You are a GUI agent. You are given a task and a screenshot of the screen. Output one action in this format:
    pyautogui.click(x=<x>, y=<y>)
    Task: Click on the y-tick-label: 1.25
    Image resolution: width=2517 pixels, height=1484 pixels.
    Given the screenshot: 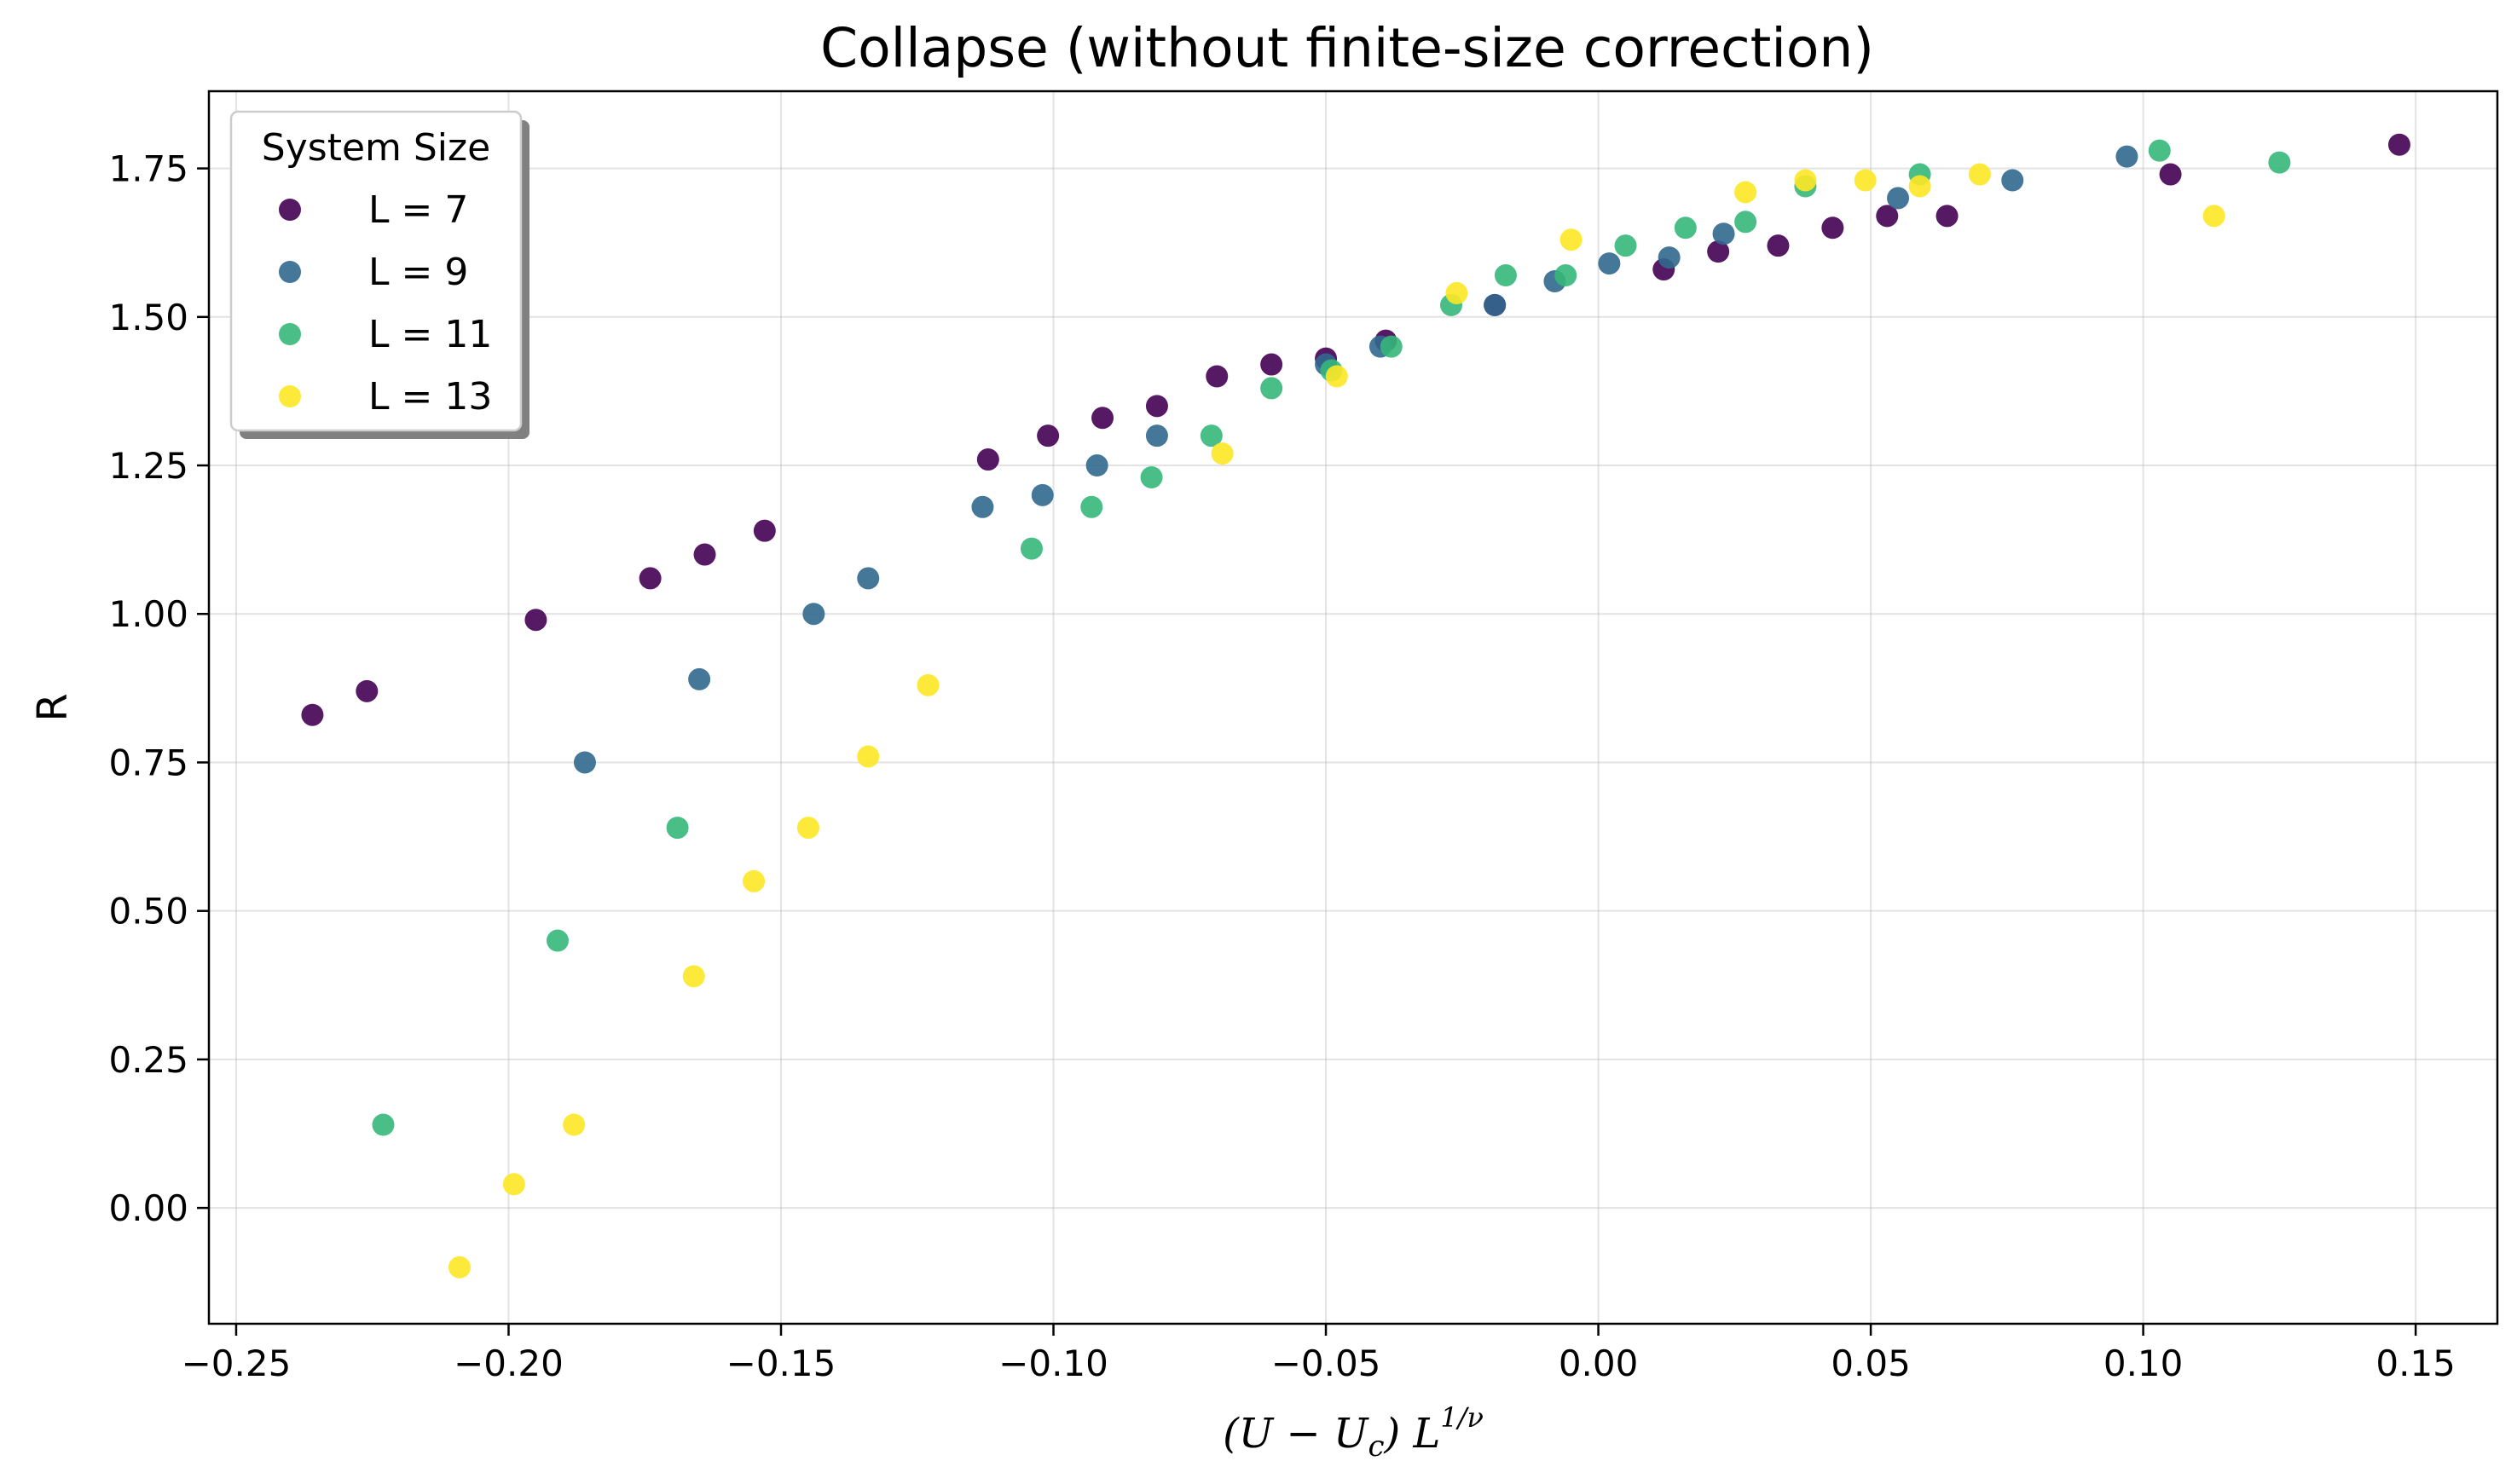 What is the action you would take?
    pyautogui.click(x=148, y=466)
    